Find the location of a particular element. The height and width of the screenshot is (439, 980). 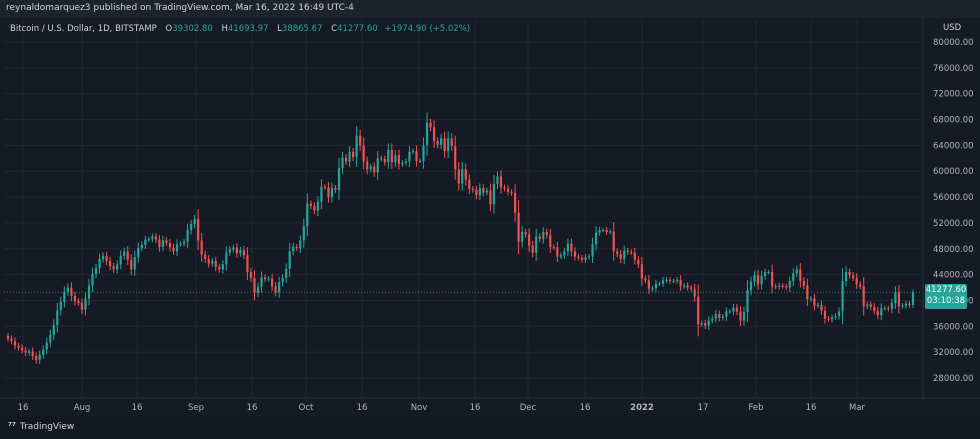

close-label: C is located at coordinates (334, 29).